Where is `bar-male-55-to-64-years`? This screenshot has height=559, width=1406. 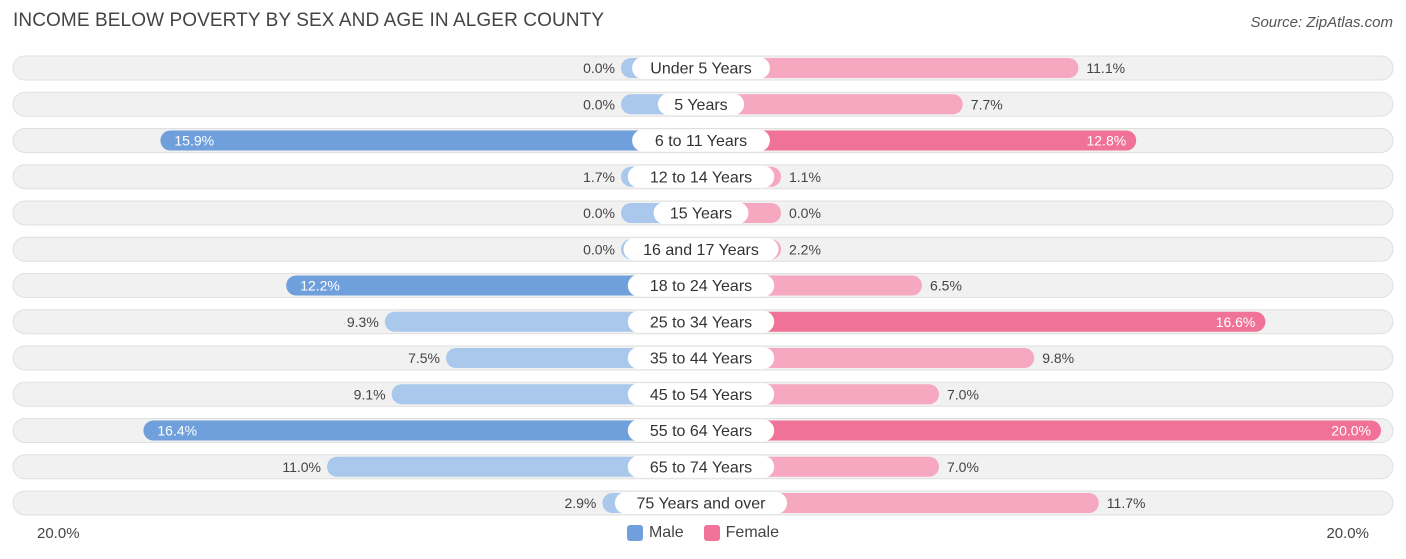 bar-male-55-to-64-years is located at coordinates (422, 430).